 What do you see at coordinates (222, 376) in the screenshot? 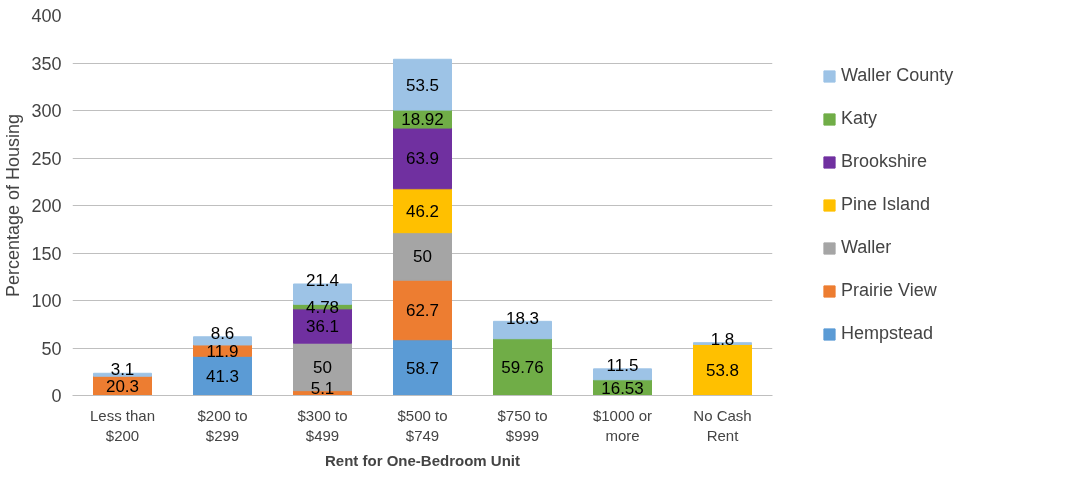
I see `data-label: 41.3` at bounding box center [222, 376].